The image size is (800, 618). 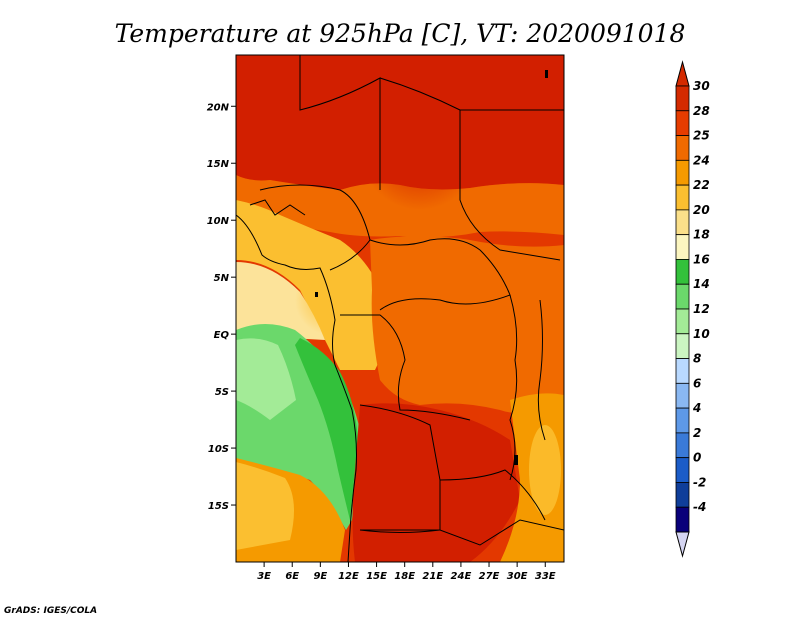 What do you see at coordinates (701, 136) in the screenshot?
I see `colorbar-label: 25` at bounding box center [701, 136].